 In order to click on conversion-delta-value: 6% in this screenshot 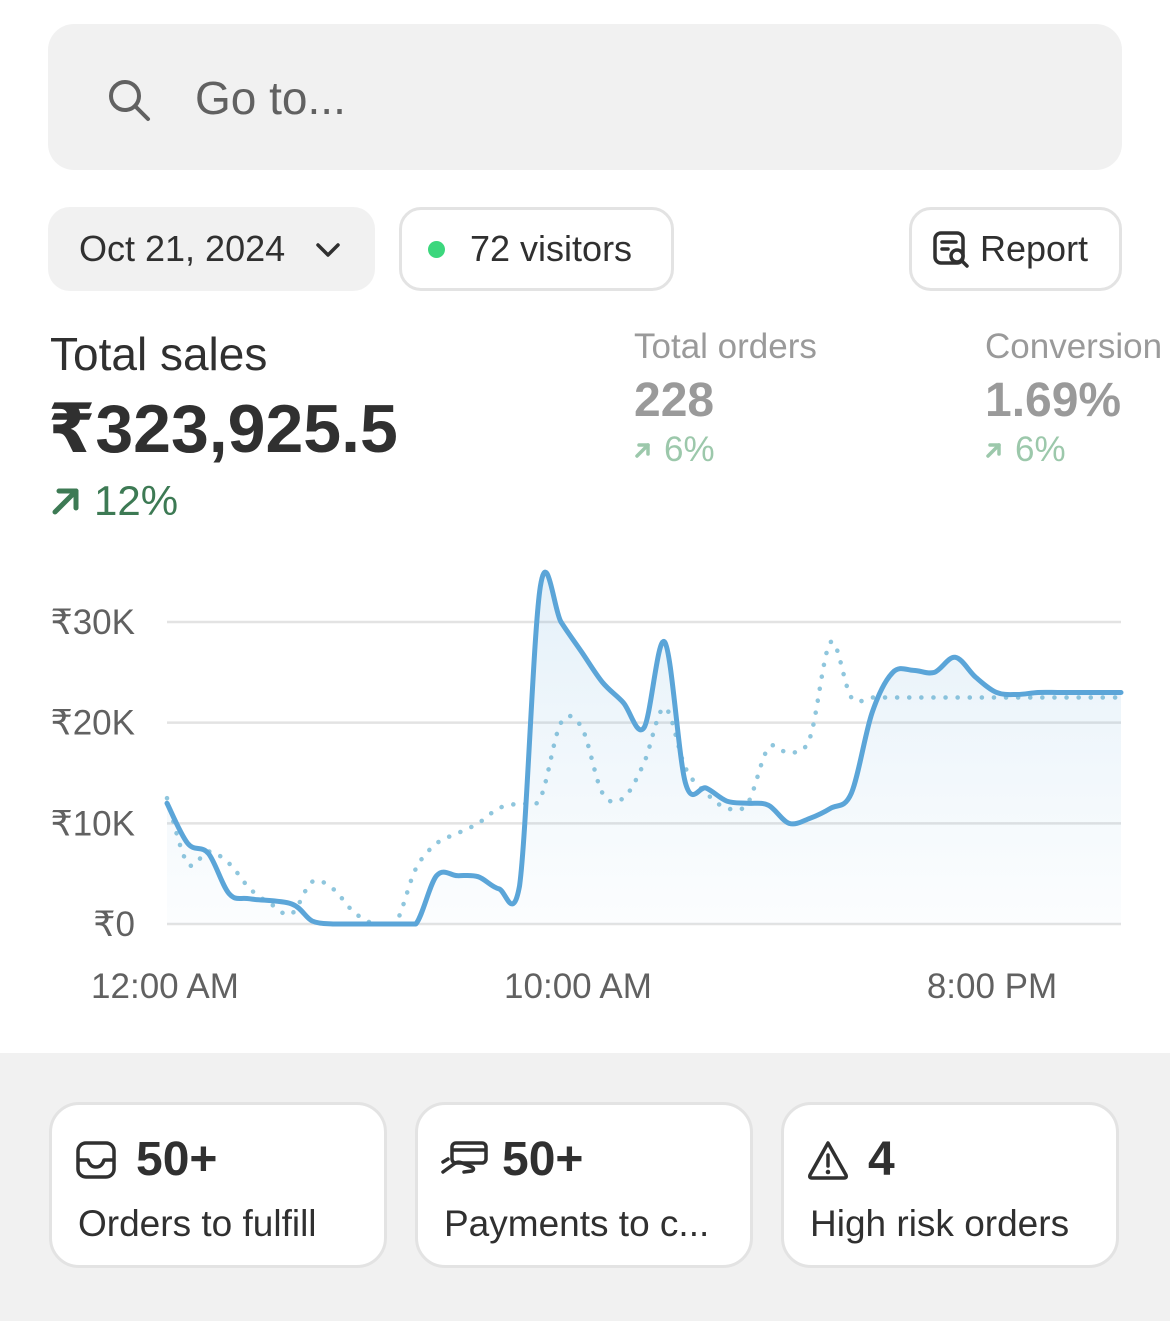, I will do `click(1040, 449)`.